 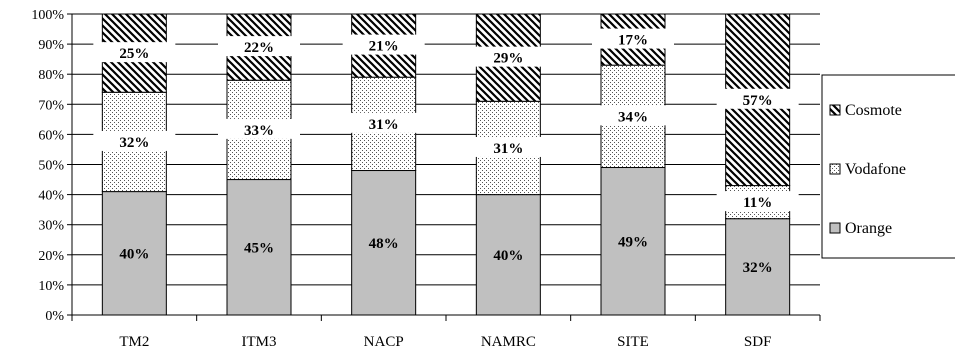 What do you see at coordinates (384, 47) in the screenshot?
I see `data-label: 21%` at bounding box center [384, 47].